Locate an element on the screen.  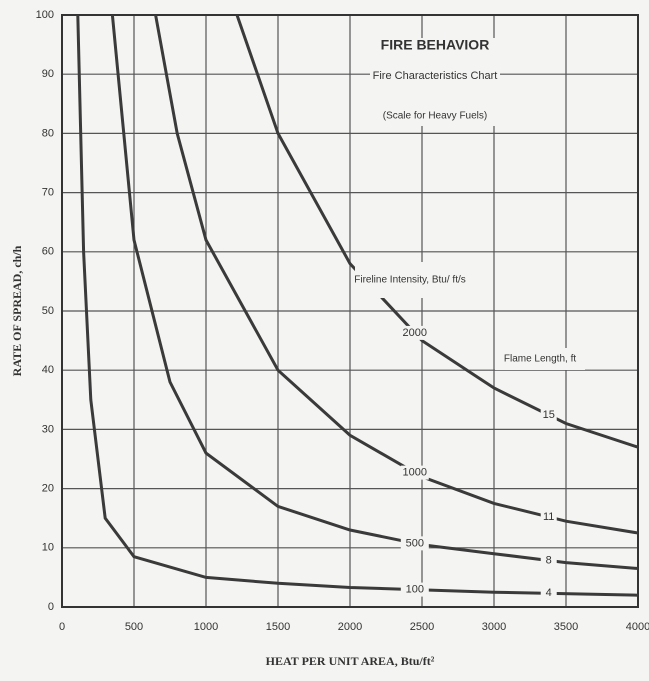
x-tick-label: 3000 is located at coordinates (494, 627).